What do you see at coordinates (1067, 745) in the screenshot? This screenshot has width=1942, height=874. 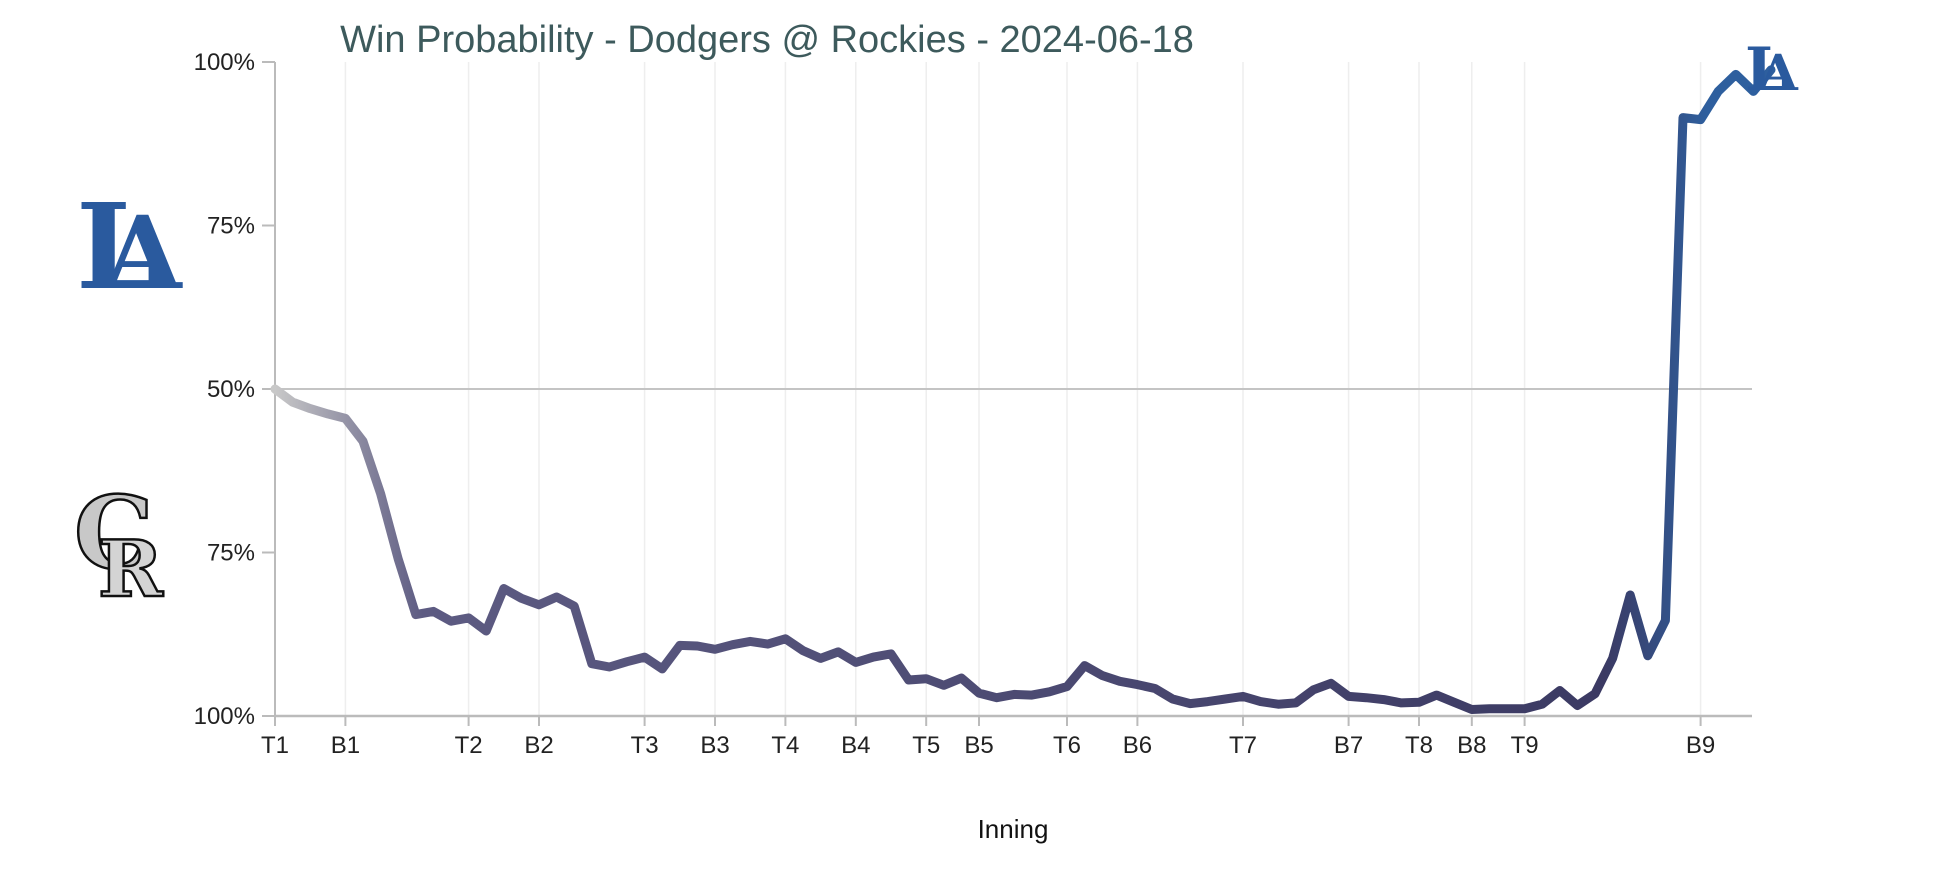 I see `x-tick-label: T6` at bounding box center [1067, 745].